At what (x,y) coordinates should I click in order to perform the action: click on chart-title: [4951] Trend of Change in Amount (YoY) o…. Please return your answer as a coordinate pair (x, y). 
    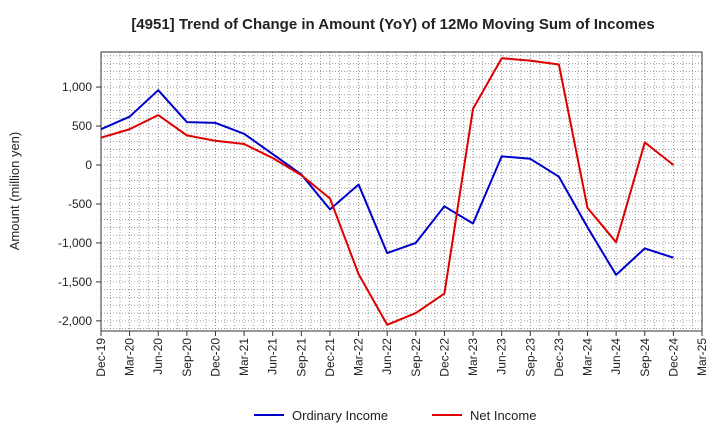
    Looking at the image, I should click on (392, 24).